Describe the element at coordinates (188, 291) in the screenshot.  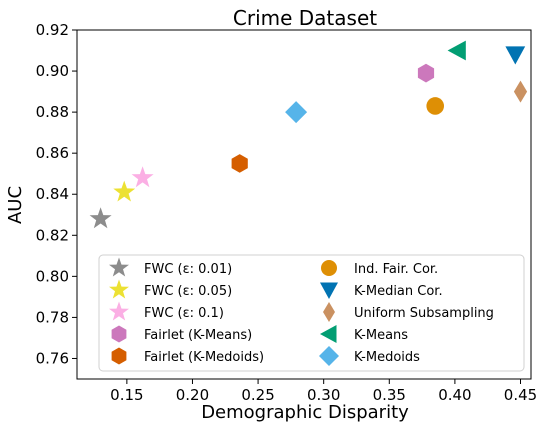
I see `legend-label: FWC (ε: 0.05)` at that location.